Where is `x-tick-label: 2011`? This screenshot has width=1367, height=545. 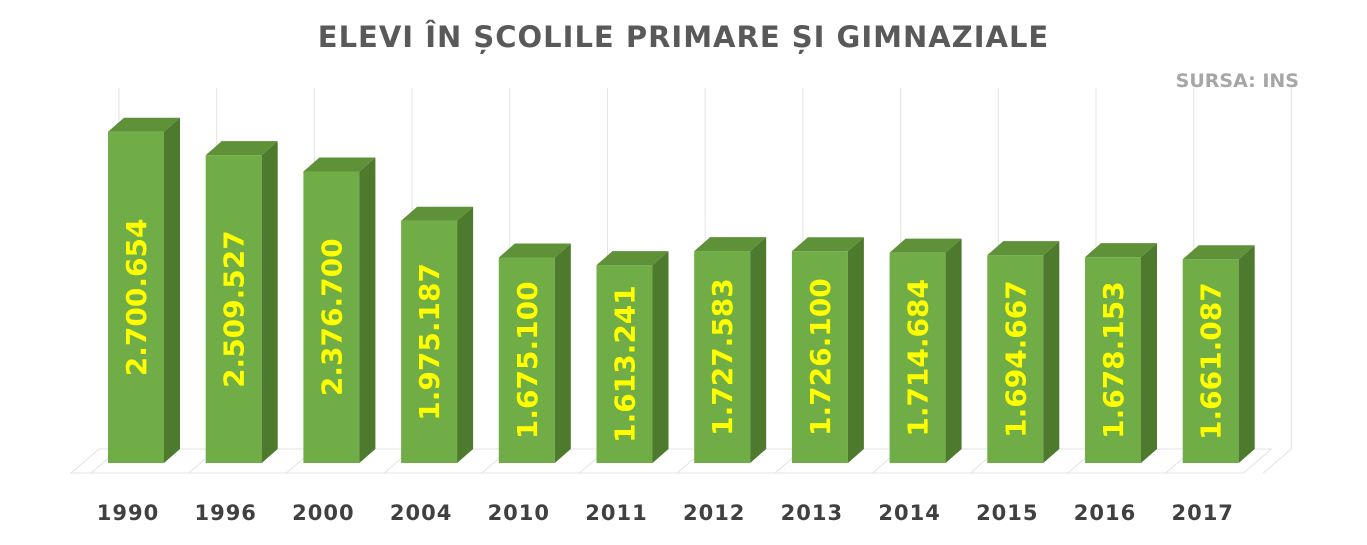
x-tick-label: 2011 is located at coordinates (616, 513).